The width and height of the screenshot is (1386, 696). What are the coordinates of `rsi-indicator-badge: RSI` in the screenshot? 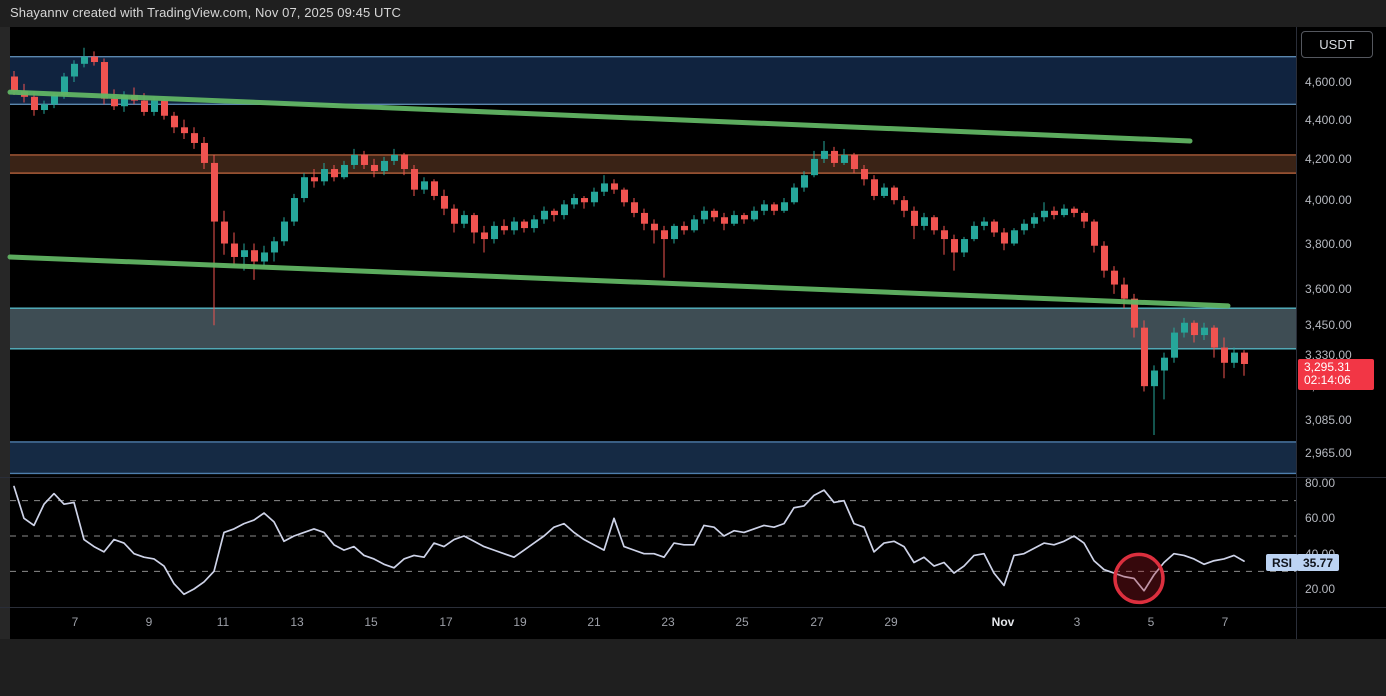 It's located at (1282, 562).